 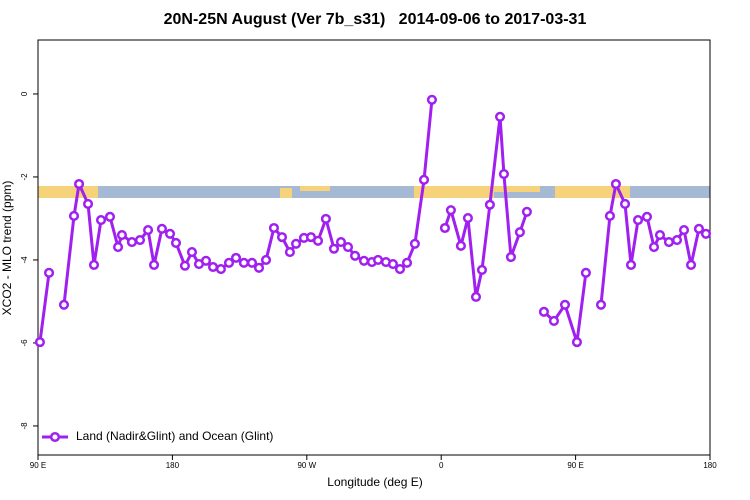 I want to click on y-tick-label: -4, so click(x=24, y=260).